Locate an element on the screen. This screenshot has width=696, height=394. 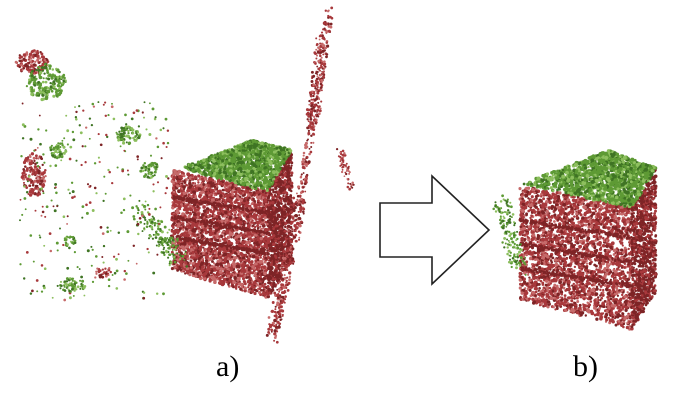
panel-b-filtered-point-cloud is located at coordinates (575, 240).